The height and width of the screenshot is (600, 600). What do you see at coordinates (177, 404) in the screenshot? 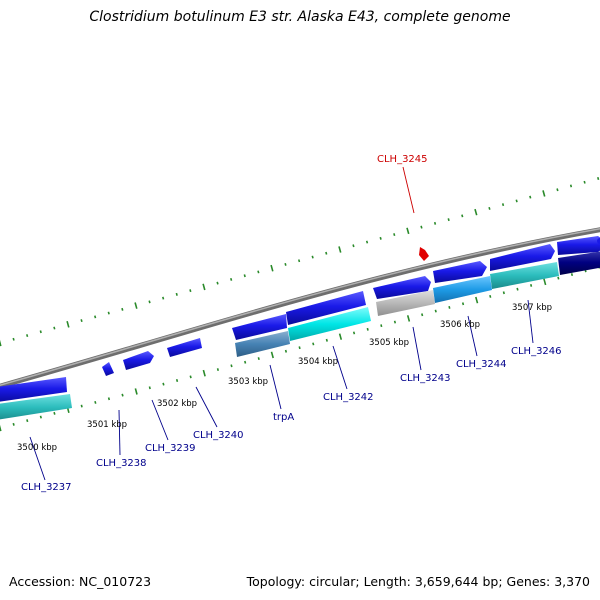
I see `scale-label: 3502 kbp` at bounding box center [177, 404].